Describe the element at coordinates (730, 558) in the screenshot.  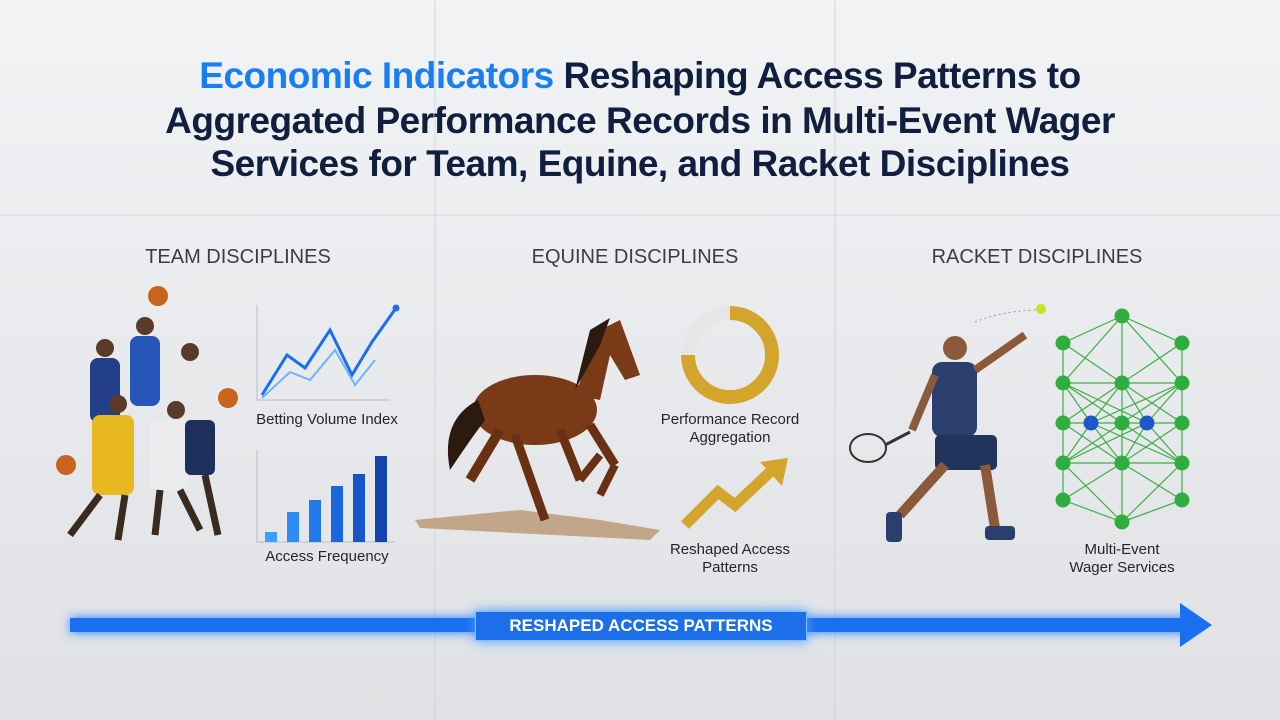
I see `icon-label: Reshaped Access Patterns` at that location.